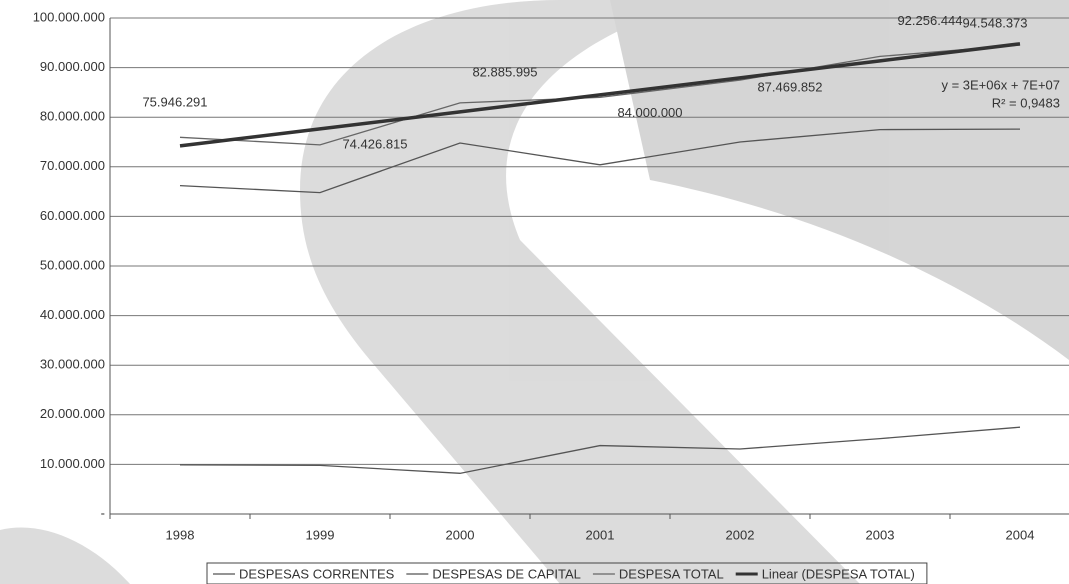 The width and height of the screenshot is (1069, 584). Describe the element at coordinates (69, 16) in the screenshot. I see `y-tick-label: 100.000.000` at that location.